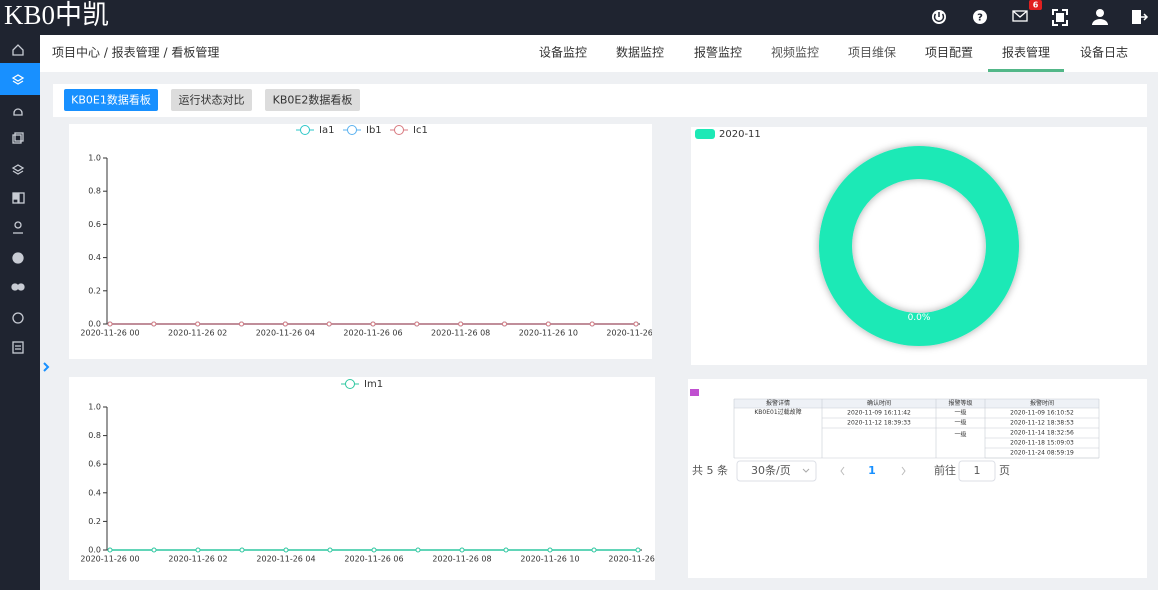  What do you see at coordinates (919, 246) in the screenshot?
I see `donut-segment` at bounding box center [919, 246].